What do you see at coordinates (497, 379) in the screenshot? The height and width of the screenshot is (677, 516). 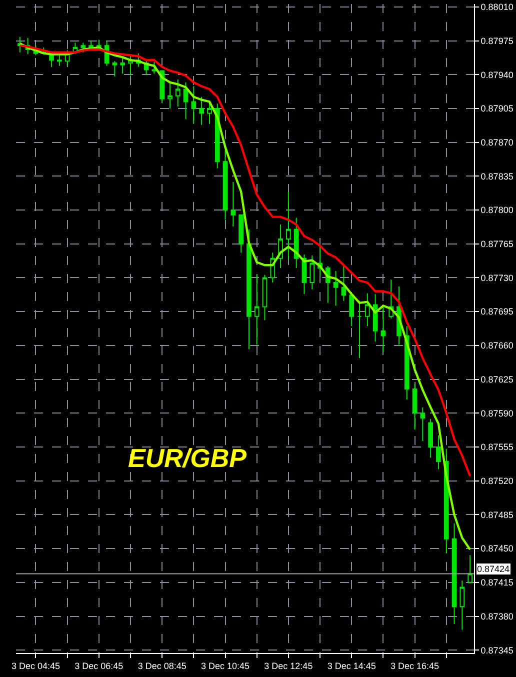 I see `y-tick-label: 0.87625` at bounding box center [497, 379].